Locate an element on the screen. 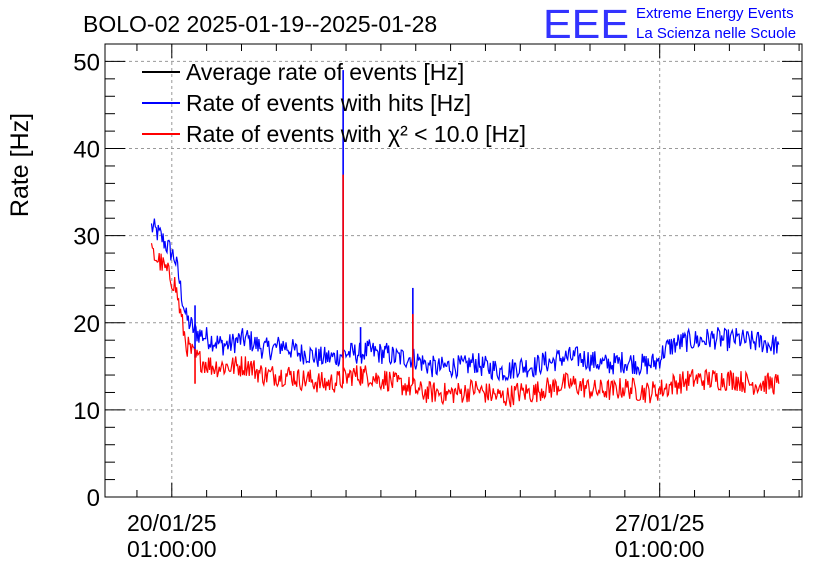  y-axis-label: Rate [Hz] is located at coordinates (20, 165).